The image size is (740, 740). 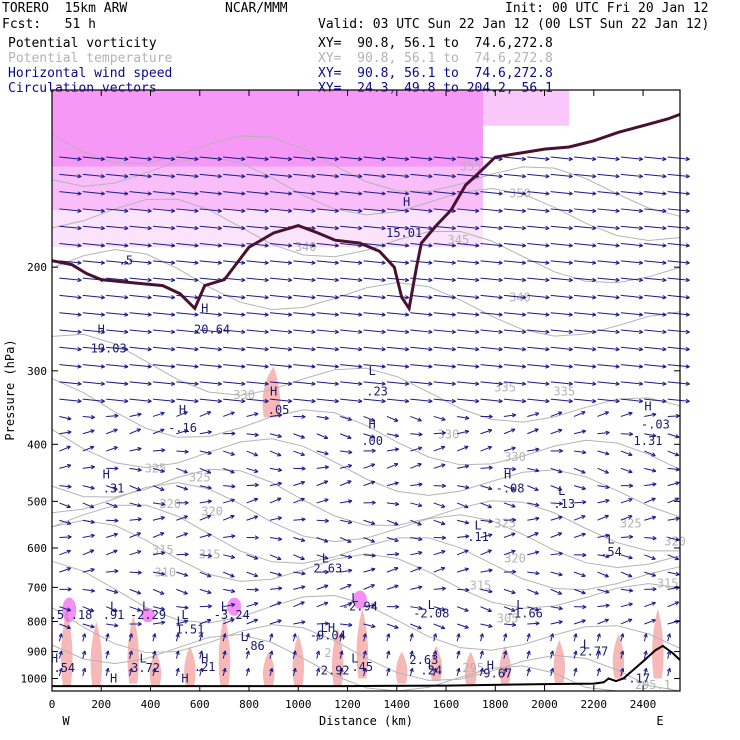 I want to click on pv-label: L, so click(x=325, y=558).